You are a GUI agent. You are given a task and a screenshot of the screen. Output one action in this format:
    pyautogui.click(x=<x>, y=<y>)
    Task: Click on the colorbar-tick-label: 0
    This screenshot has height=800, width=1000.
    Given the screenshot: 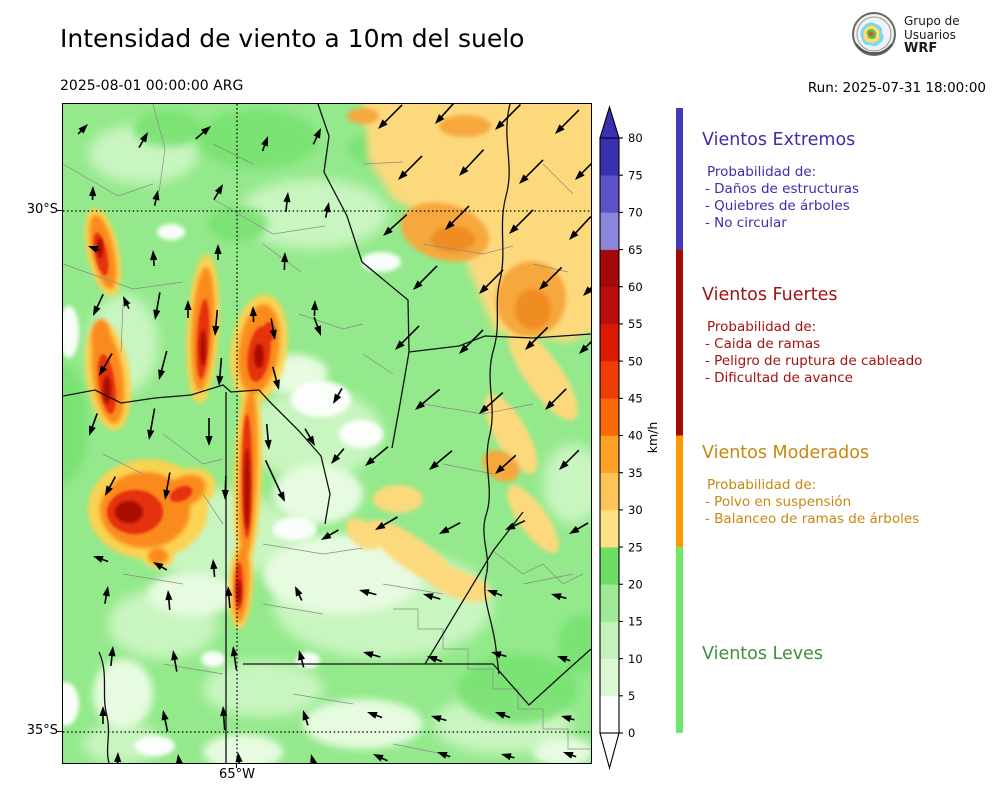 What is the action you would take?
    pyautogui.click(x=631, y=733)
    